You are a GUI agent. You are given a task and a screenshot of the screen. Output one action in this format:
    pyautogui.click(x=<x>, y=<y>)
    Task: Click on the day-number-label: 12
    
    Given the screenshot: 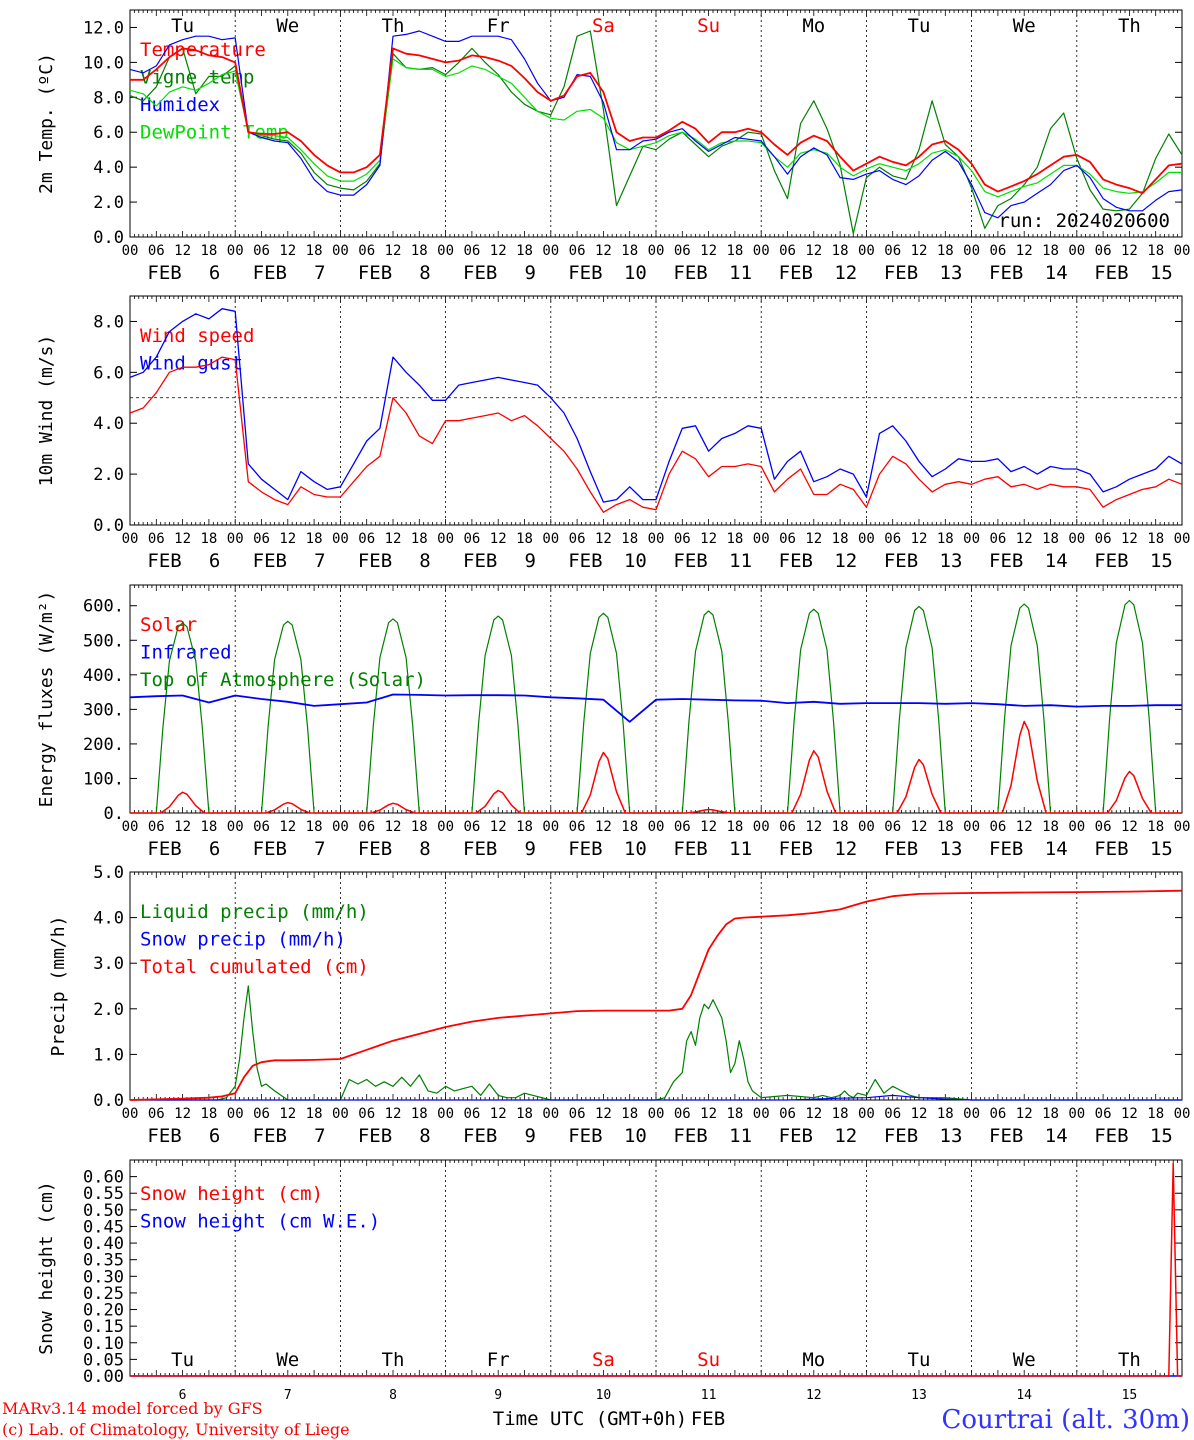 What is the action you would take?
    pyautogui.click(x=845, y=561)
    